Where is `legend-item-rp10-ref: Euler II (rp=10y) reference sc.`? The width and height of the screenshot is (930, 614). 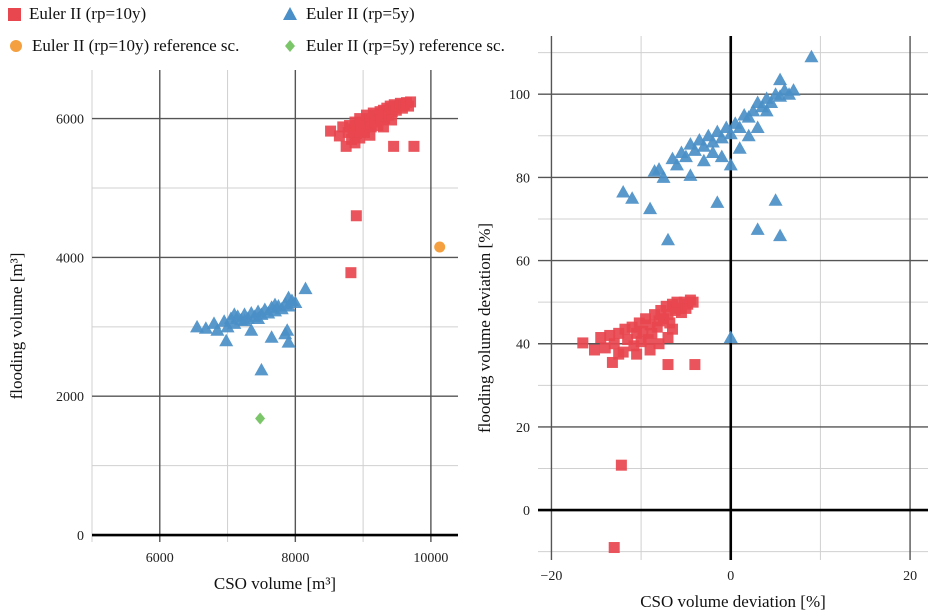
legend-item-rp10-ref: Euler II (rp=10y) reference sc. is located at coordinates (123, 46).